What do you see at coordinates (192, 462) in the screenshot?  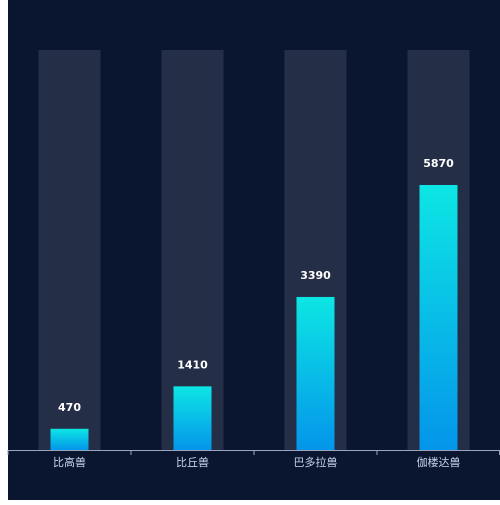 I see `x-tick-label: 比丘兽` at bounding box center [192, 462].